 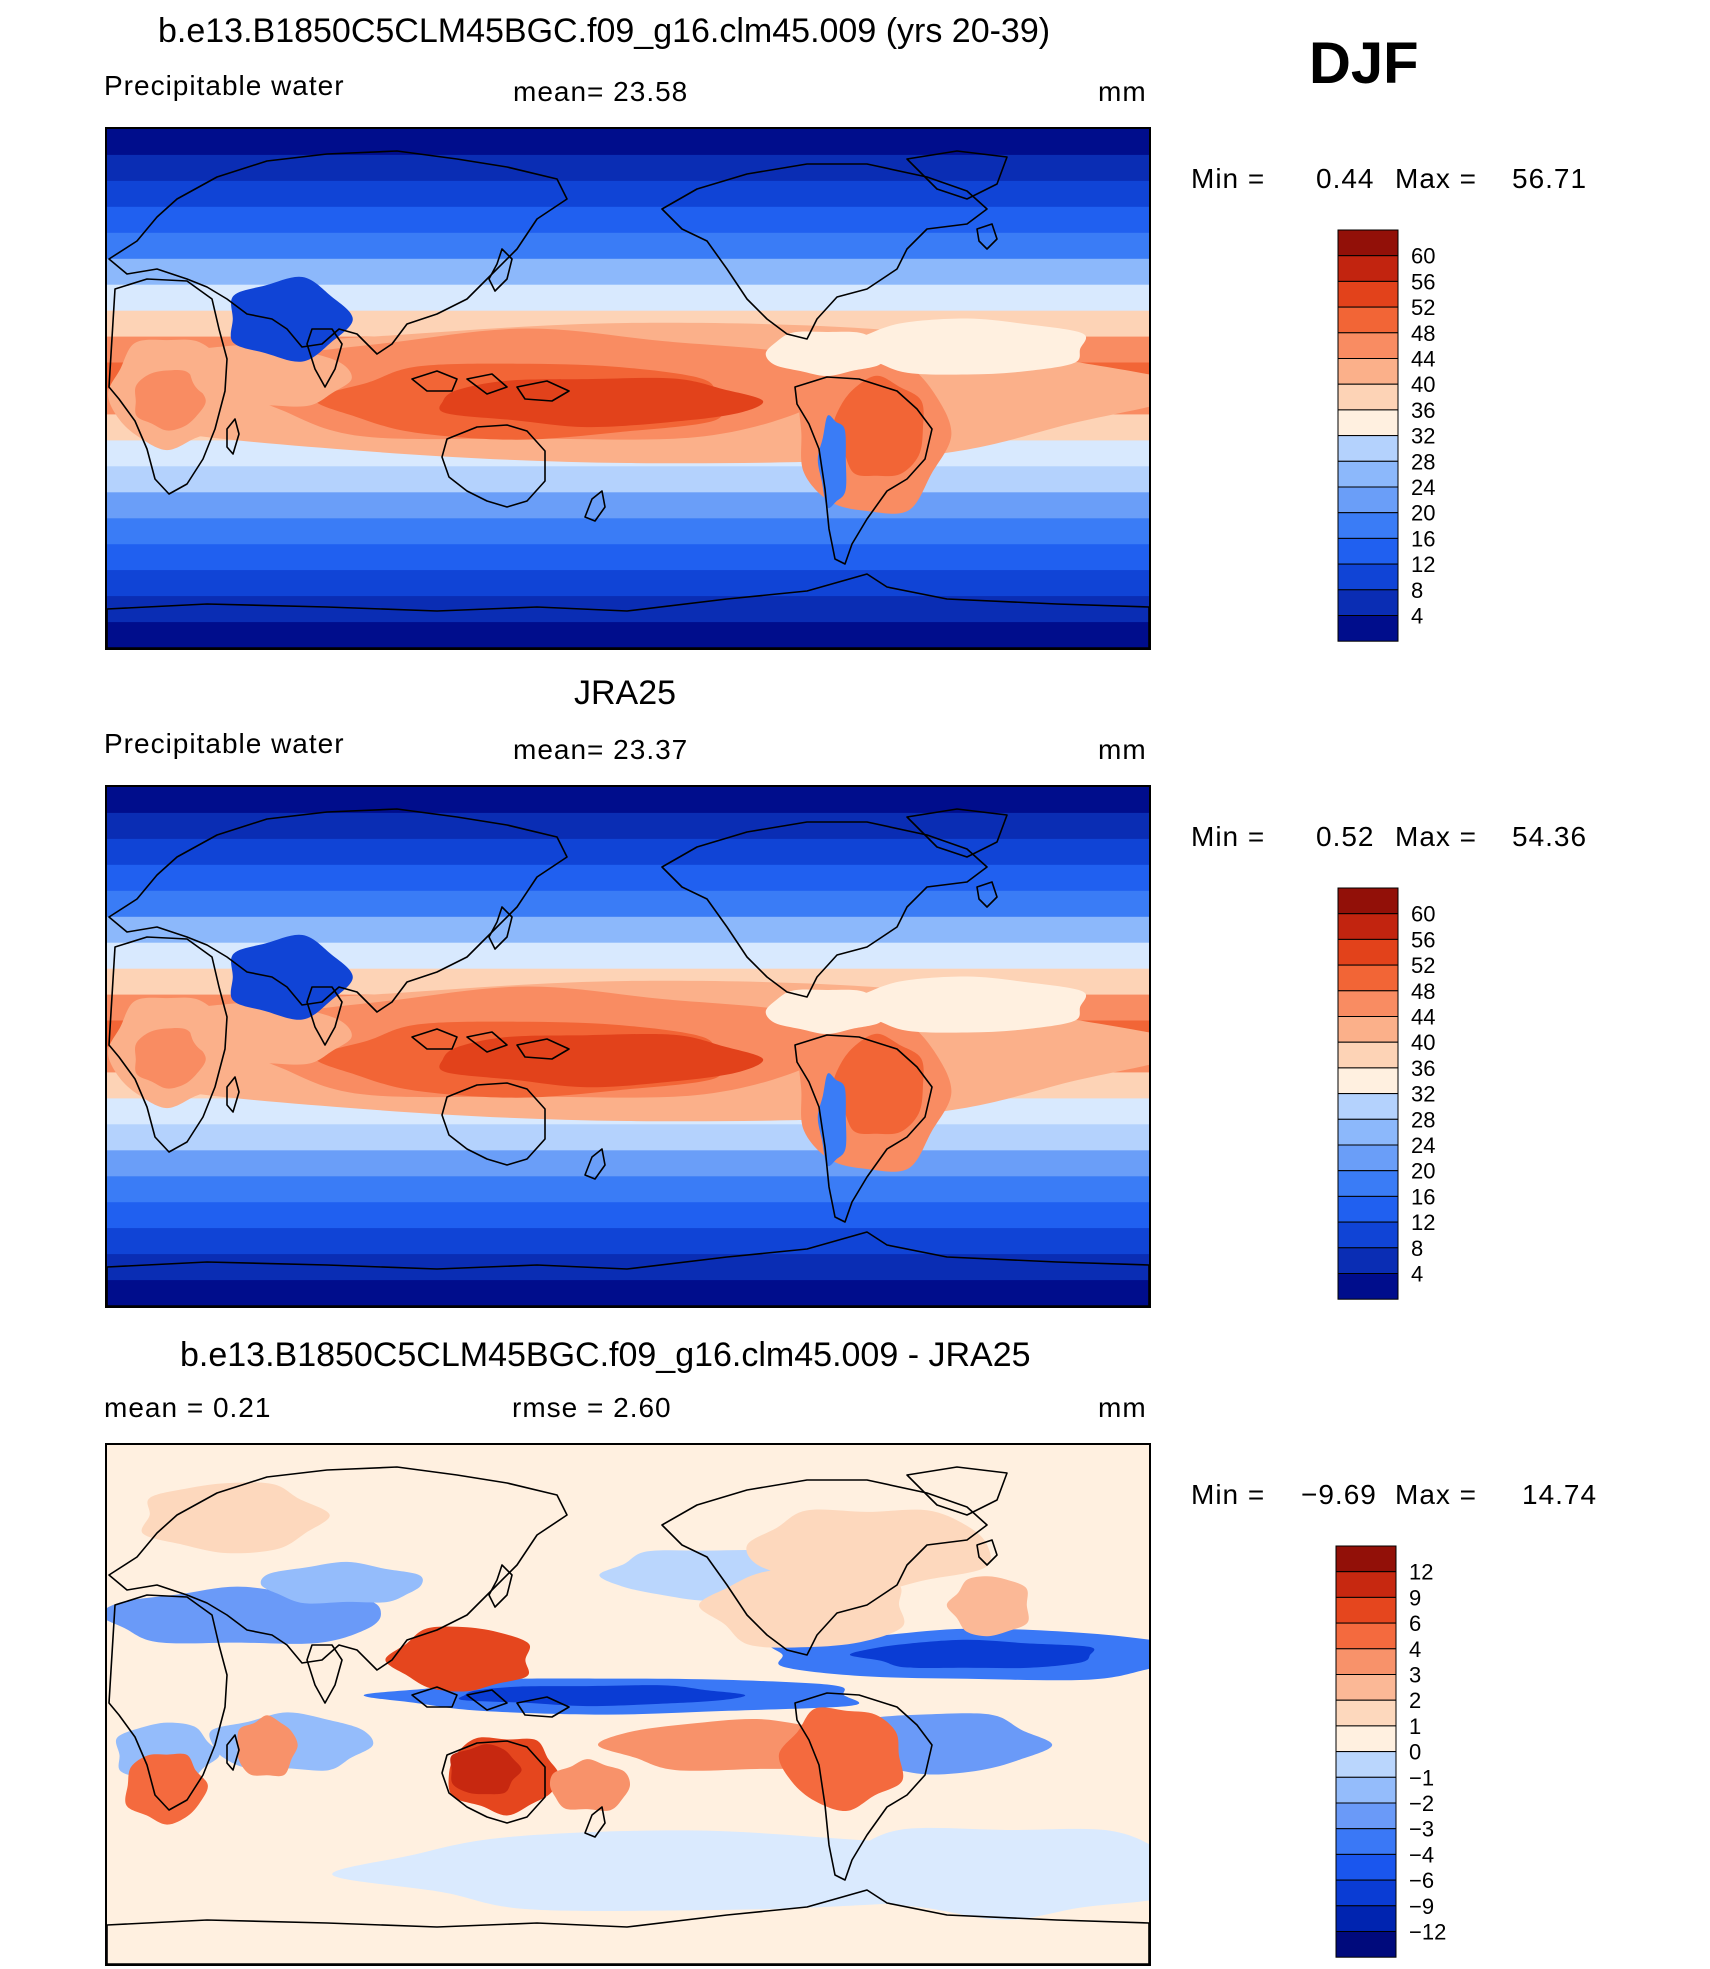 What do you see at coordinates (1228, 178) in the screenshot?
I see `min-label: Min =` at bounding box center [1228, 178].